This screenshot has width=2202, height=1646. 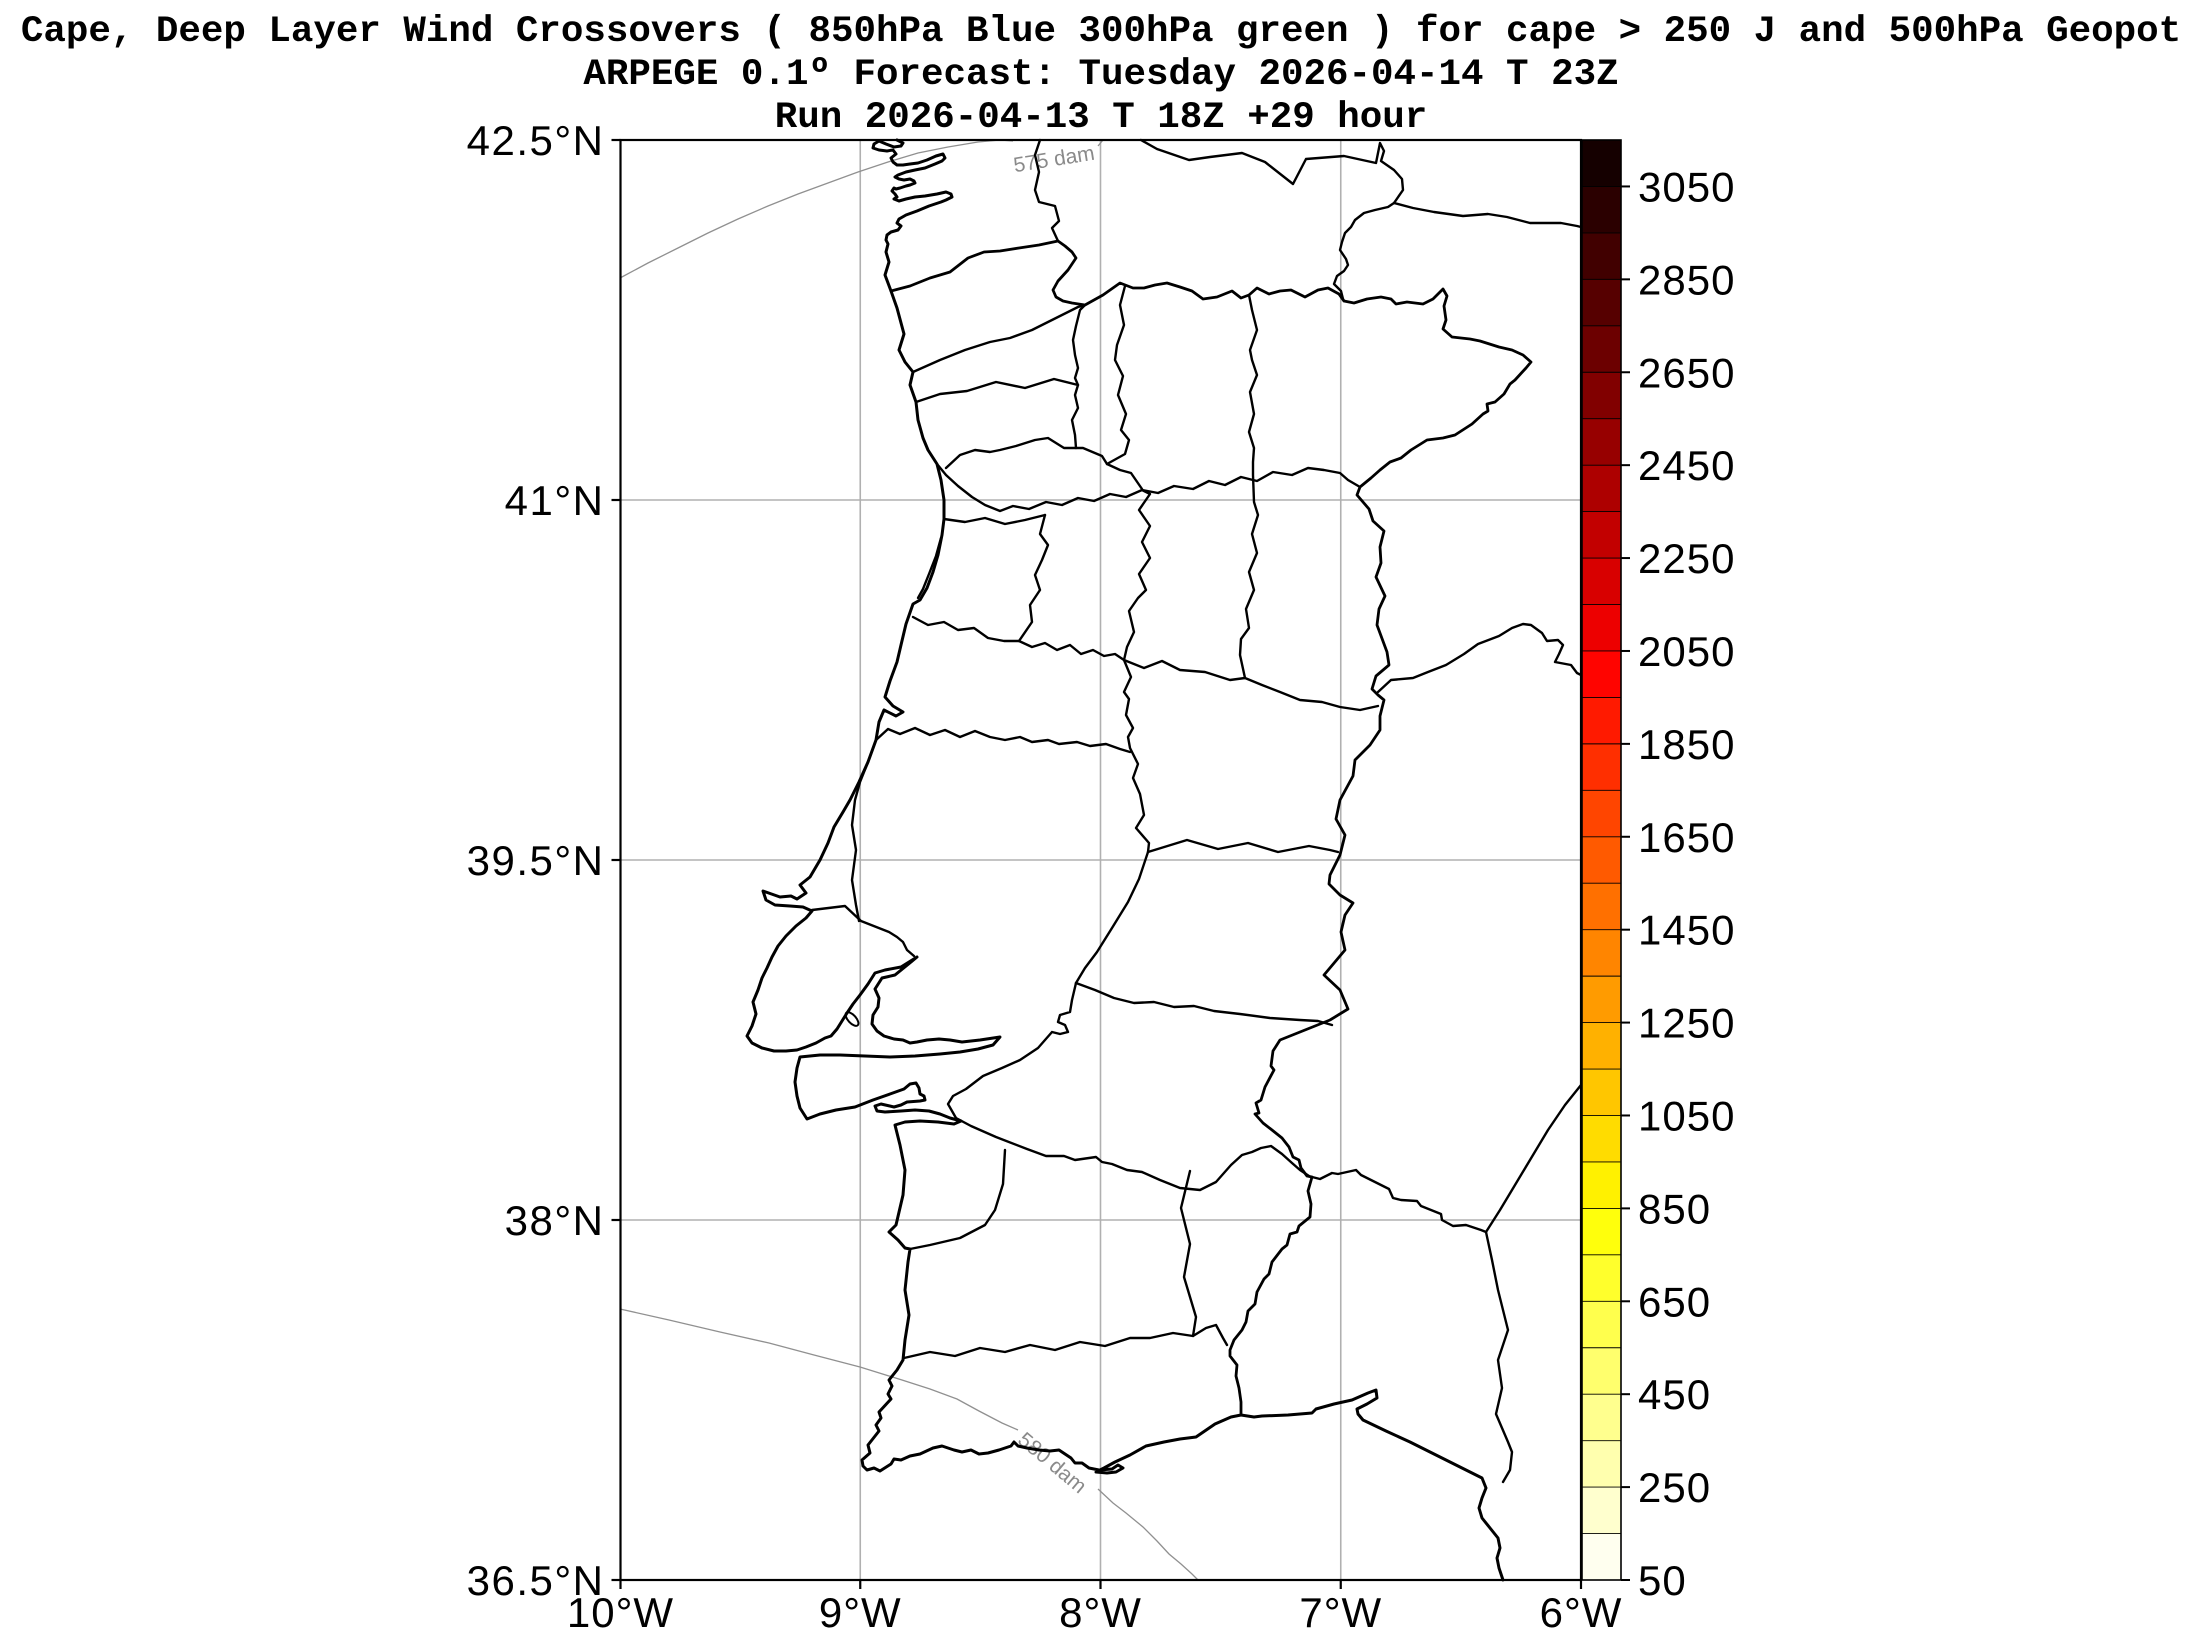 I want to click on svg-text: 1050, so click(x=1686, y=1115).